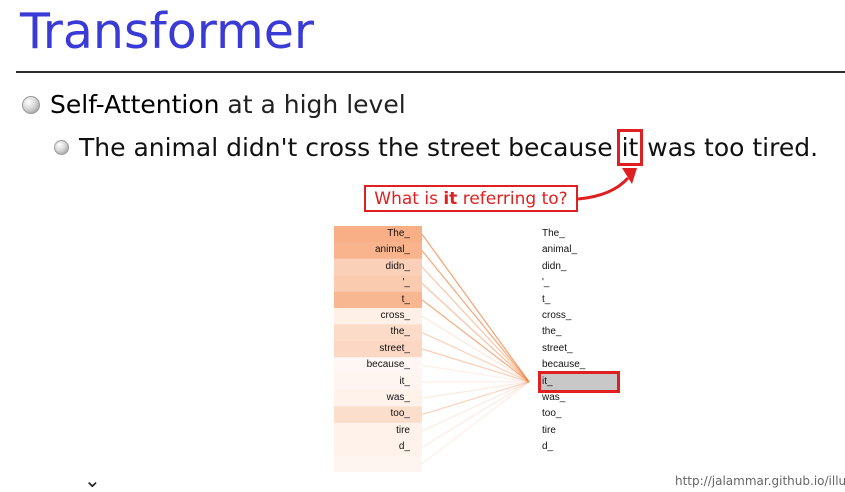 The width and height of the screenshot is (845, 492). I want to click on callout-box: What is it referring to?, so click(471, 198).